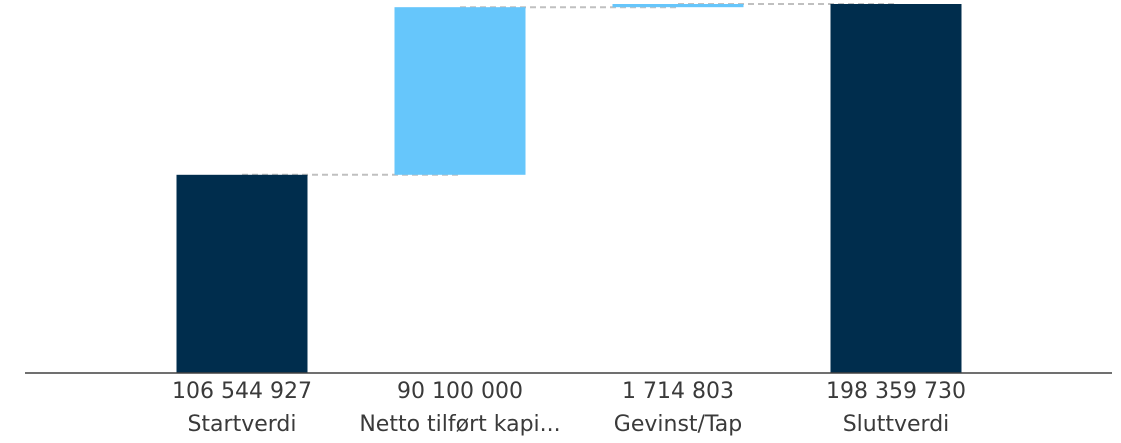 This screenshot has height=443, width=1121. What do you see at coordinates (242, 273) in the screenshot?
I see `bar-startverdi` at bounding box center [242, 273].